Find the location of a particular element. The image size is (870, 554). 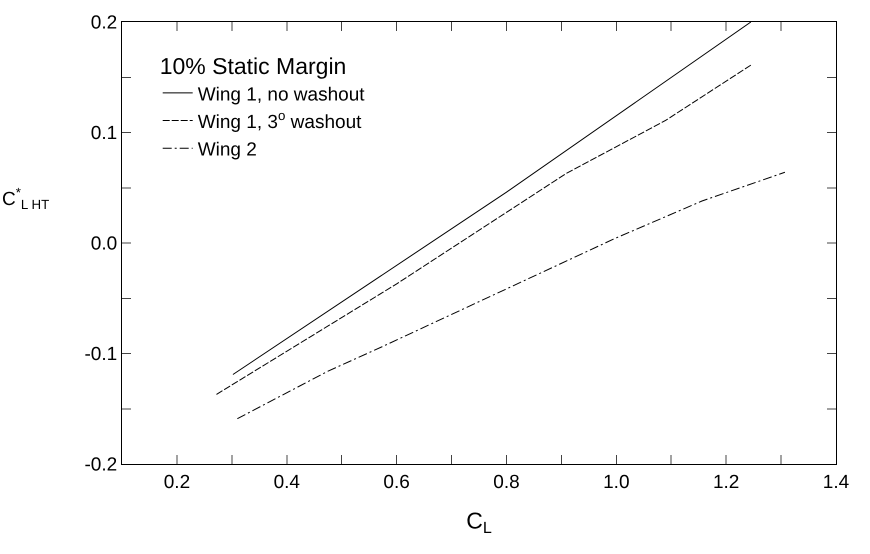

legend-title: 10% Static Margin is located at coordinates (253, 66).